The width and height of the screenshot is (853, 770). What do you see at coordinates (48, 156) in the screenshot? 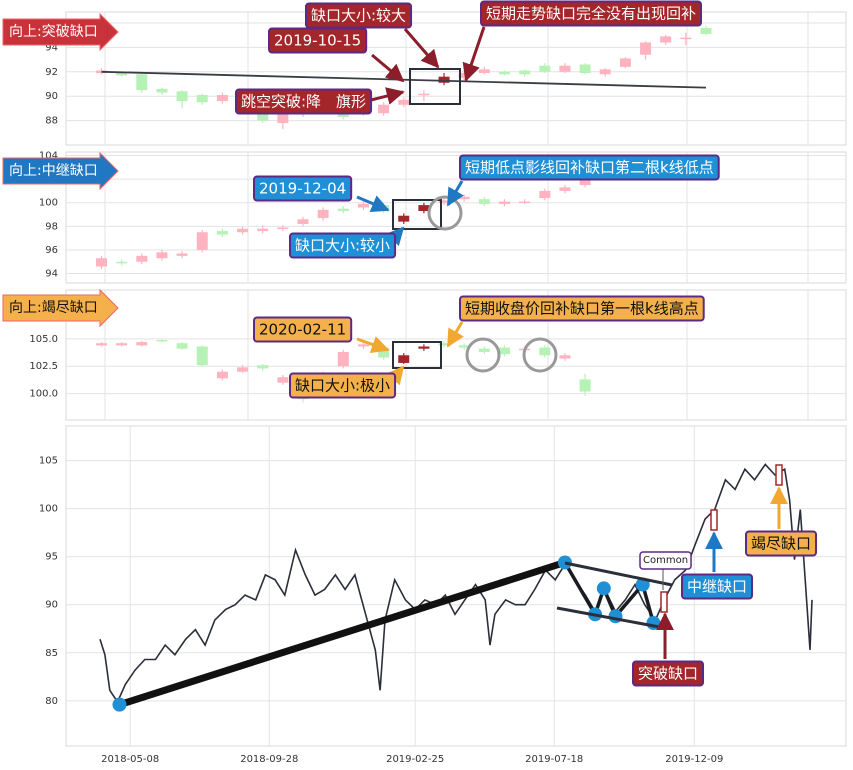
I see `y-tick-label: 104` at bounding box center [48, 156].